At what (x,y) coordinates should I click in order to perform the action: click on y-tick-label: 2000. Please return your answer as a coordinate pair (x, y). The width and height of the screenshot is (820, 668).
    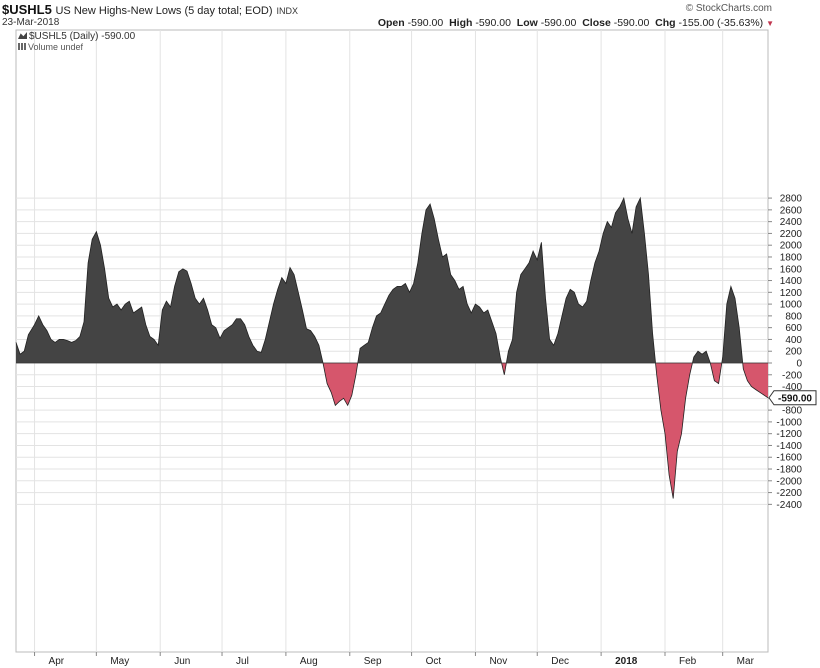
    Looking at the image, I should click on (791, 246).